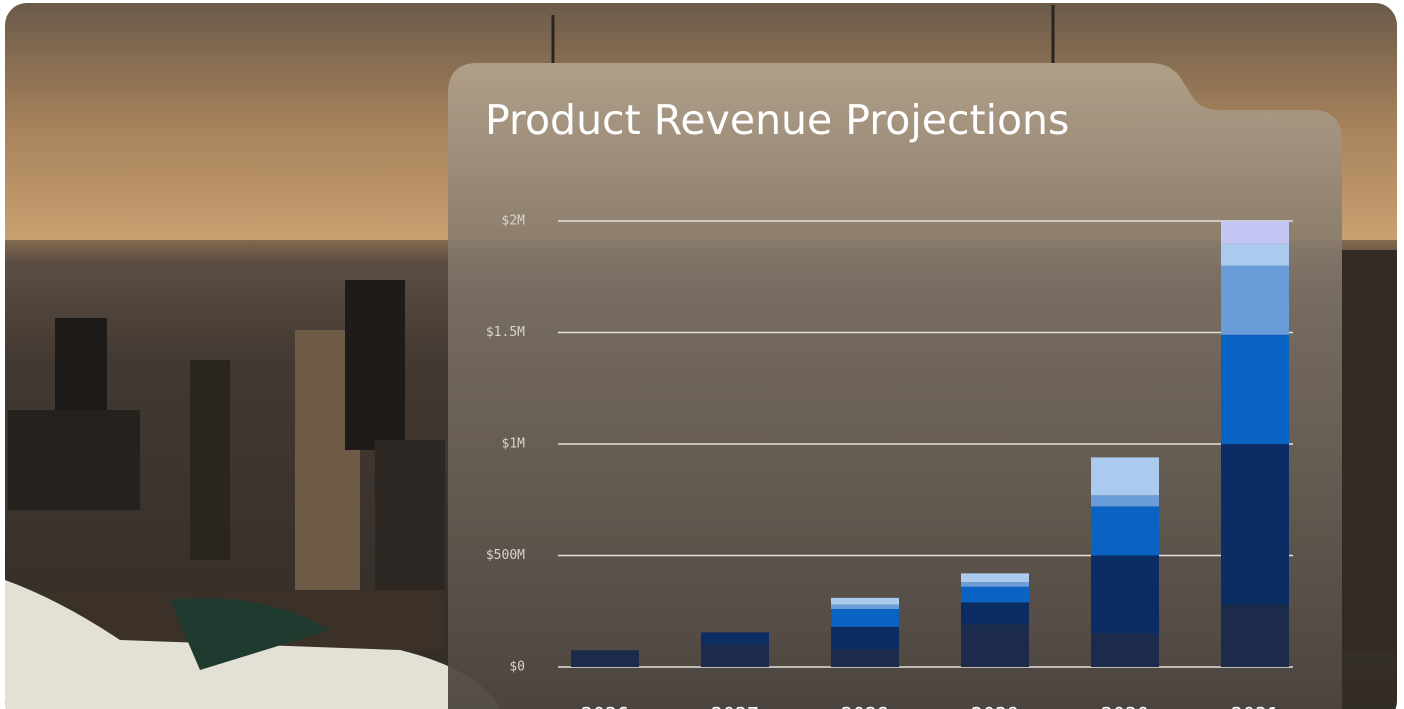 Image resolution: width=1404 pixels, height=709 pixels. What do you see at coordinates (505, 332) in the screenshot?
I see `y-tick-label: $1.5M` at bounding box center [505, 332].